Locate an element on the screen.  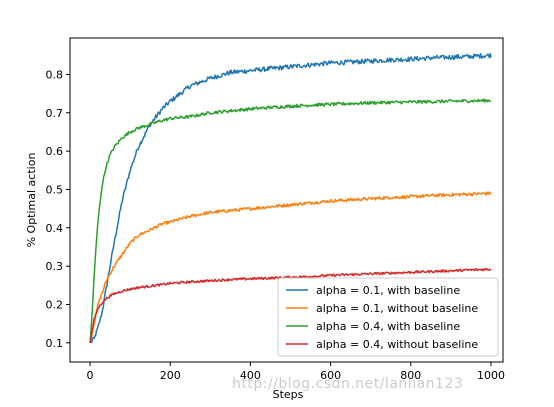
y-tick-label: 0.3 is located at coordinates (55, 266).